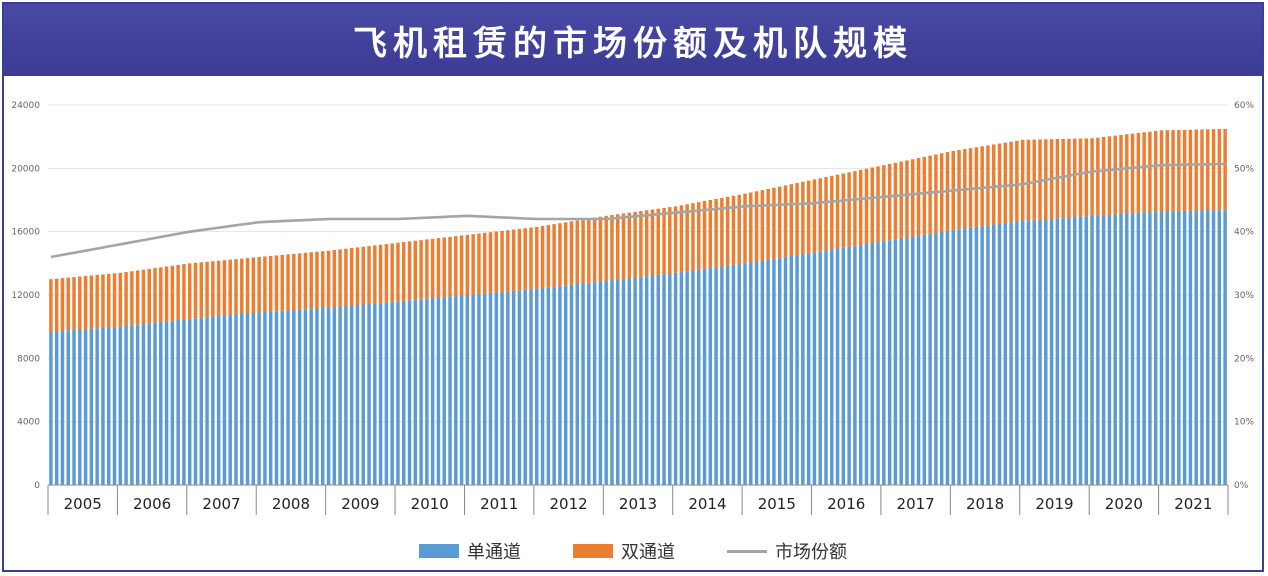  What do you see at coordinates (152, 504) in the screenshot?
I see `x-tick-label: 2006` at bounding box center [152, 504].